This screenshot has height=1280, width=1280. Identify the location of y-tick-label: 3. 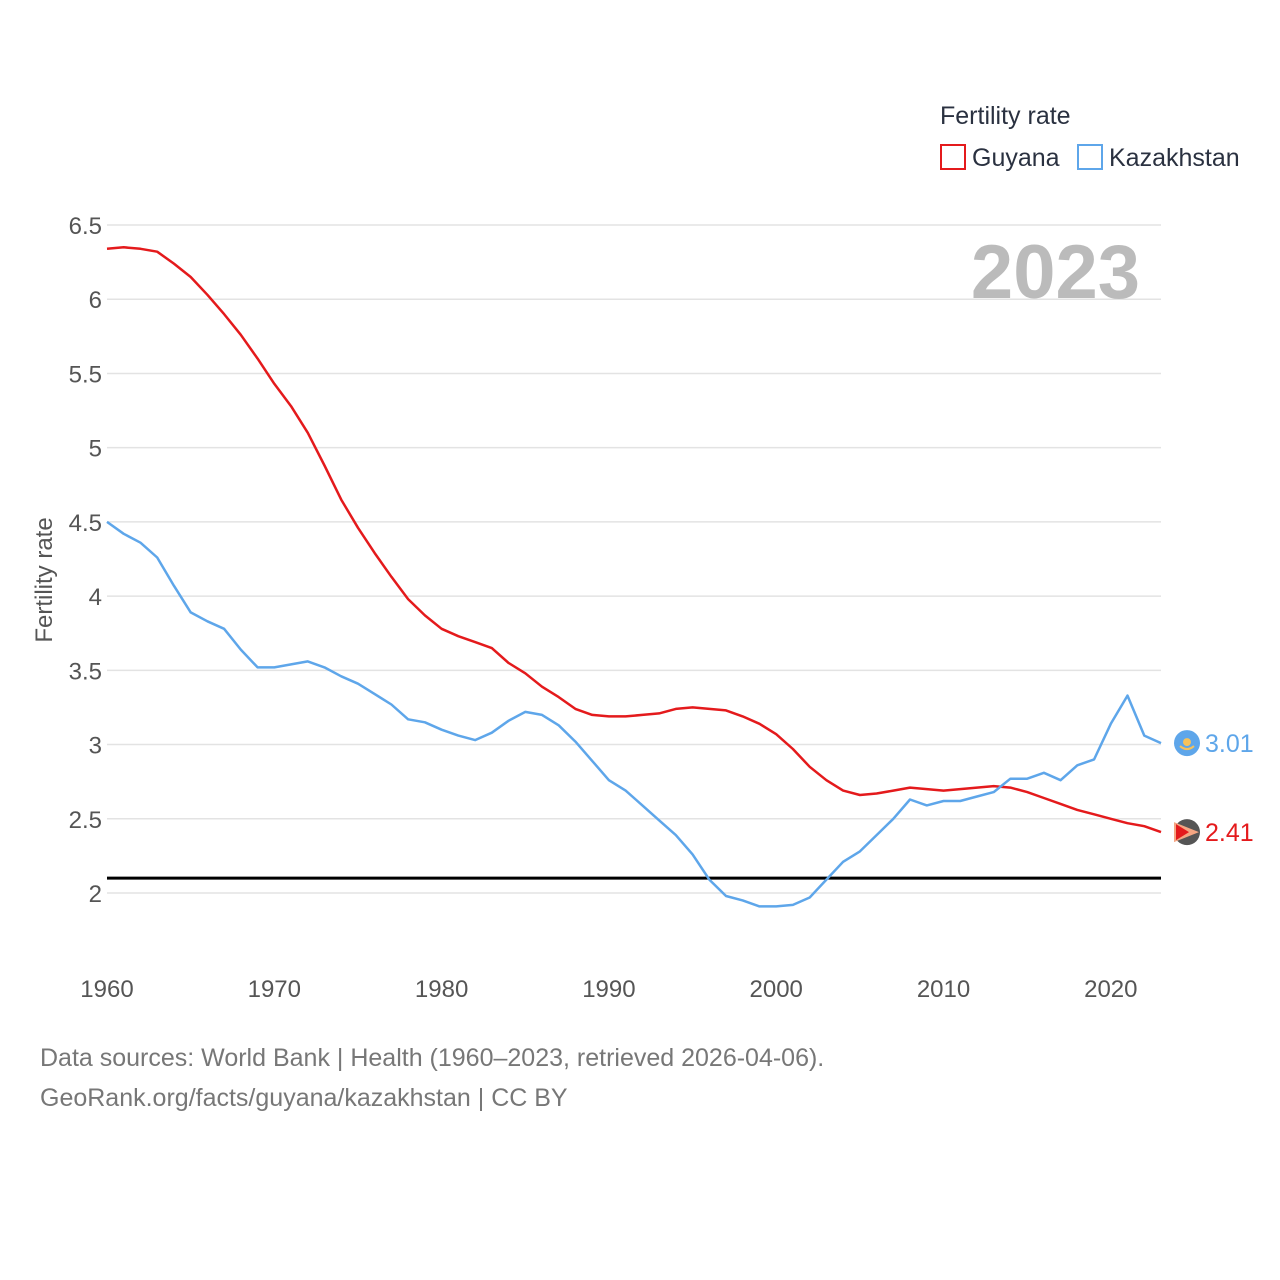
(95, 746).